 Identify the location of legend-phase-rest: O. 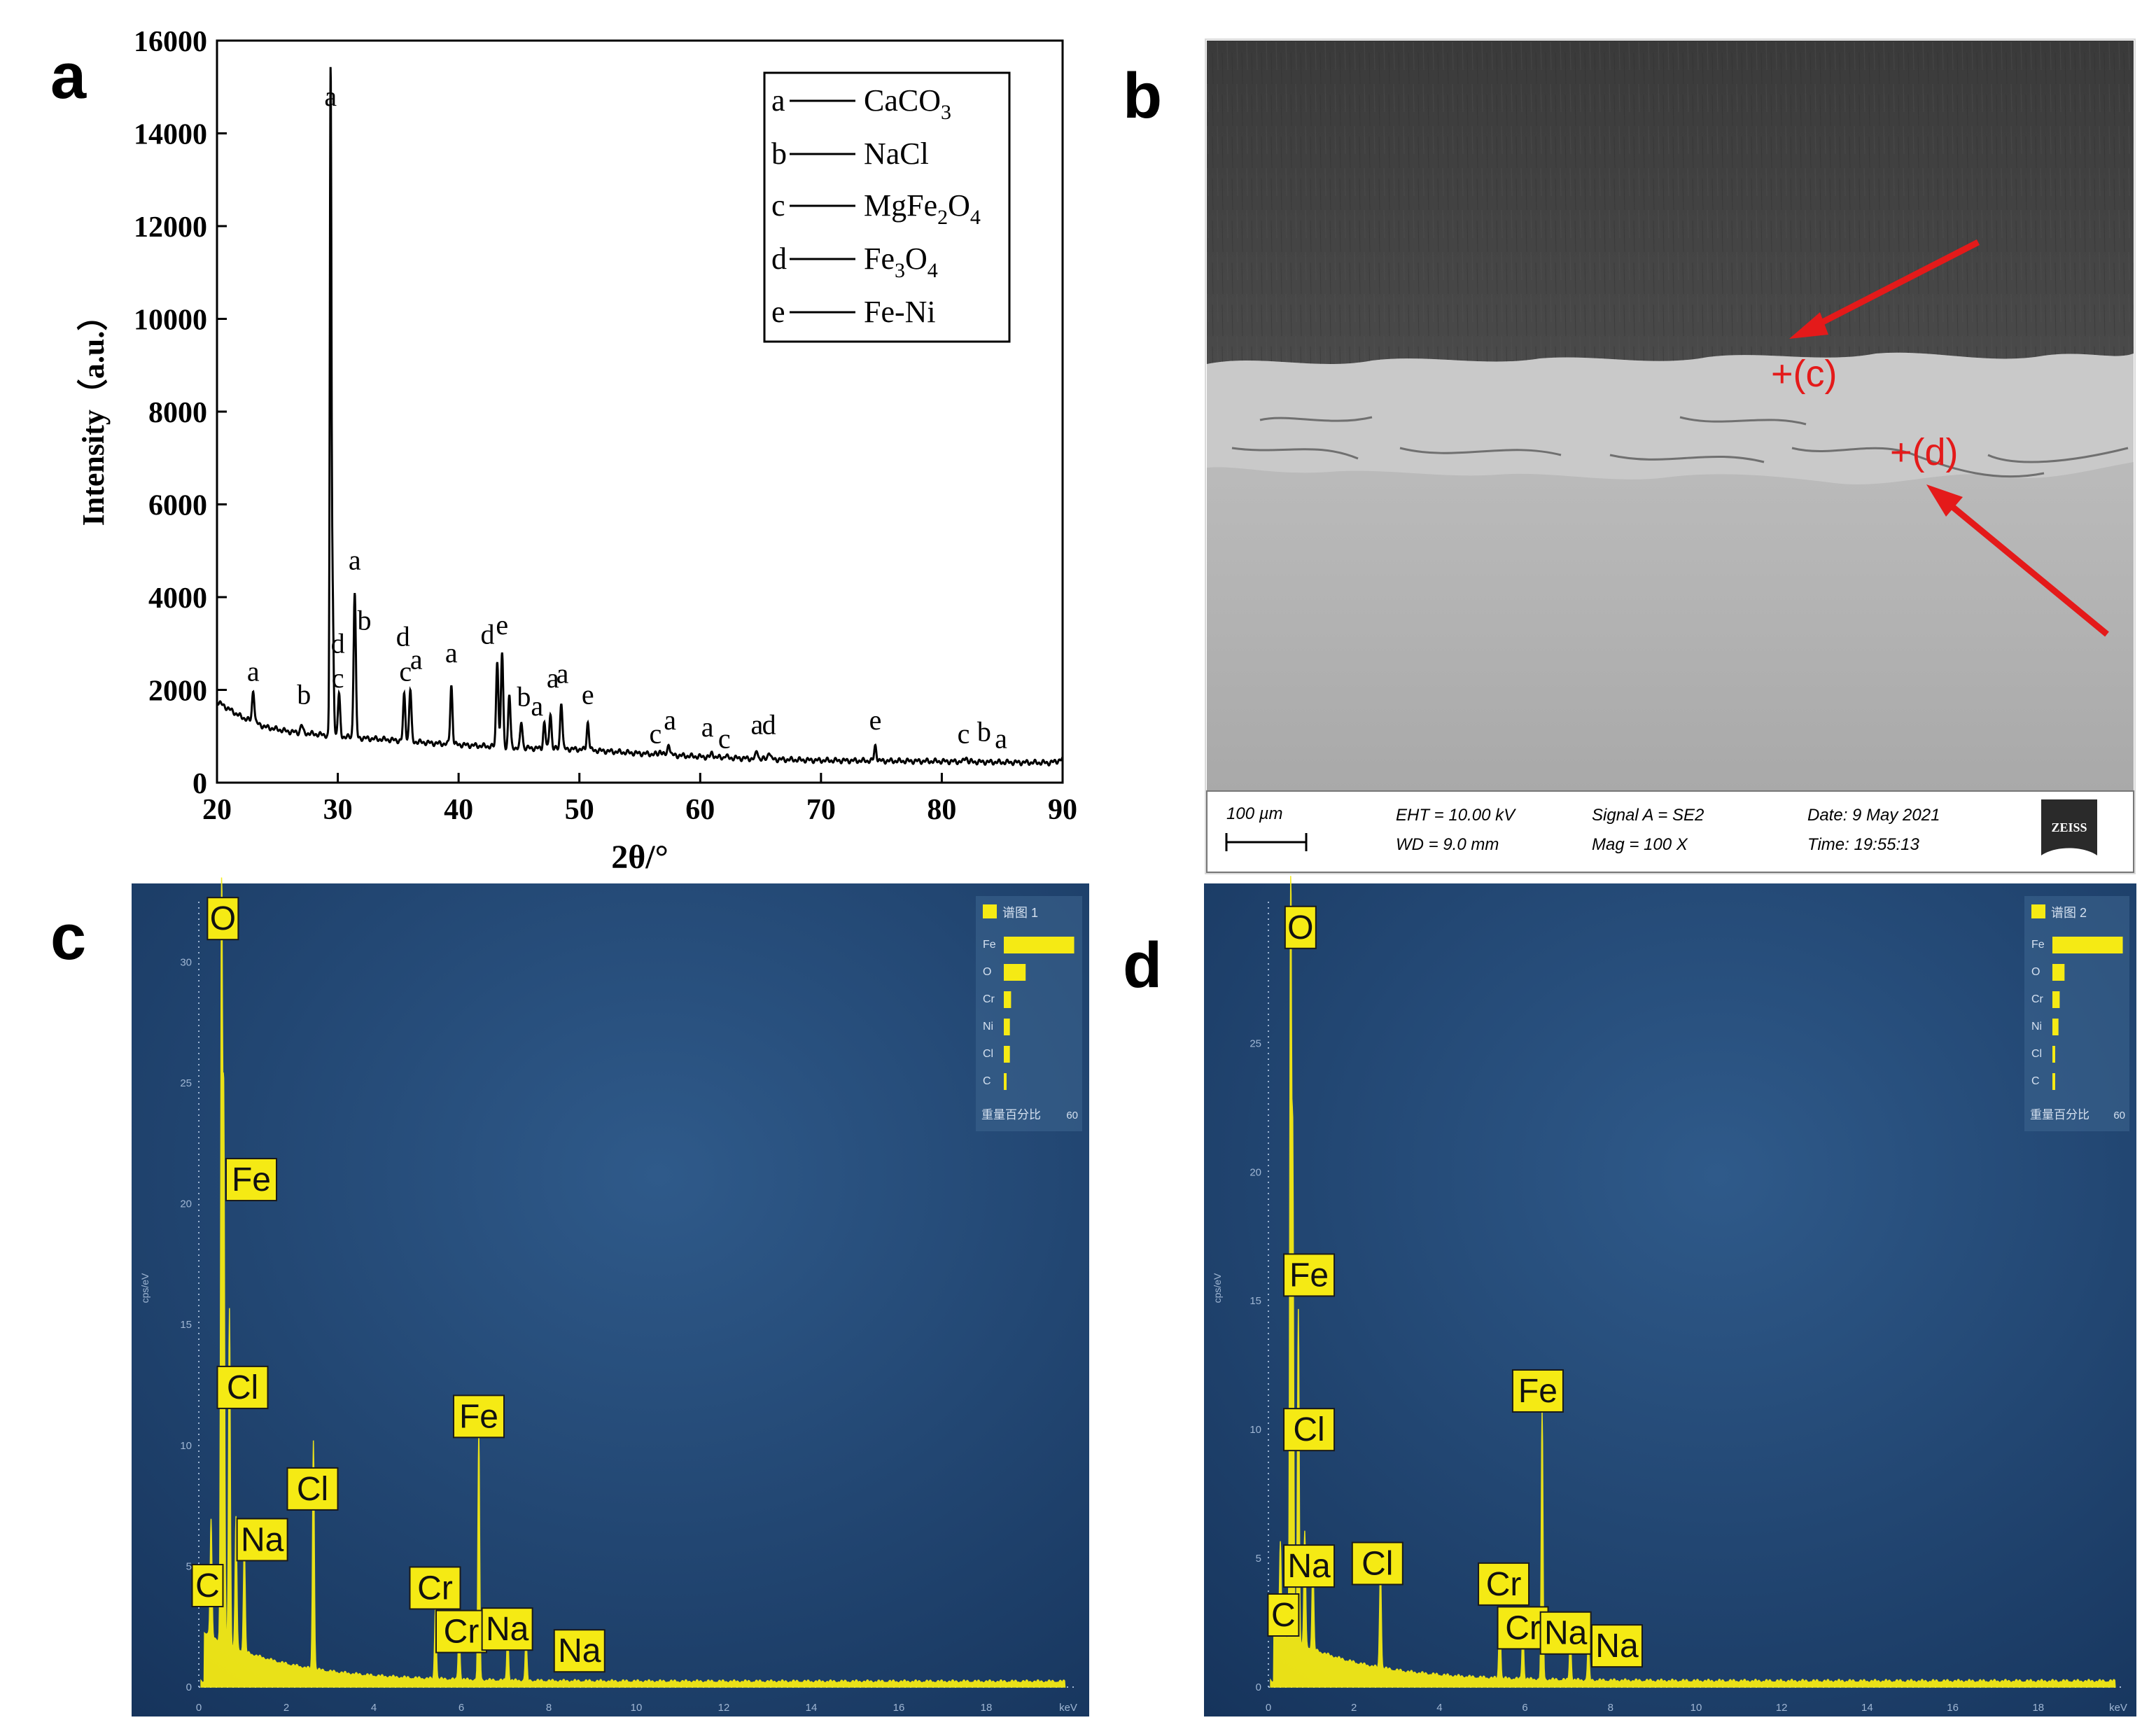
(959, 205).